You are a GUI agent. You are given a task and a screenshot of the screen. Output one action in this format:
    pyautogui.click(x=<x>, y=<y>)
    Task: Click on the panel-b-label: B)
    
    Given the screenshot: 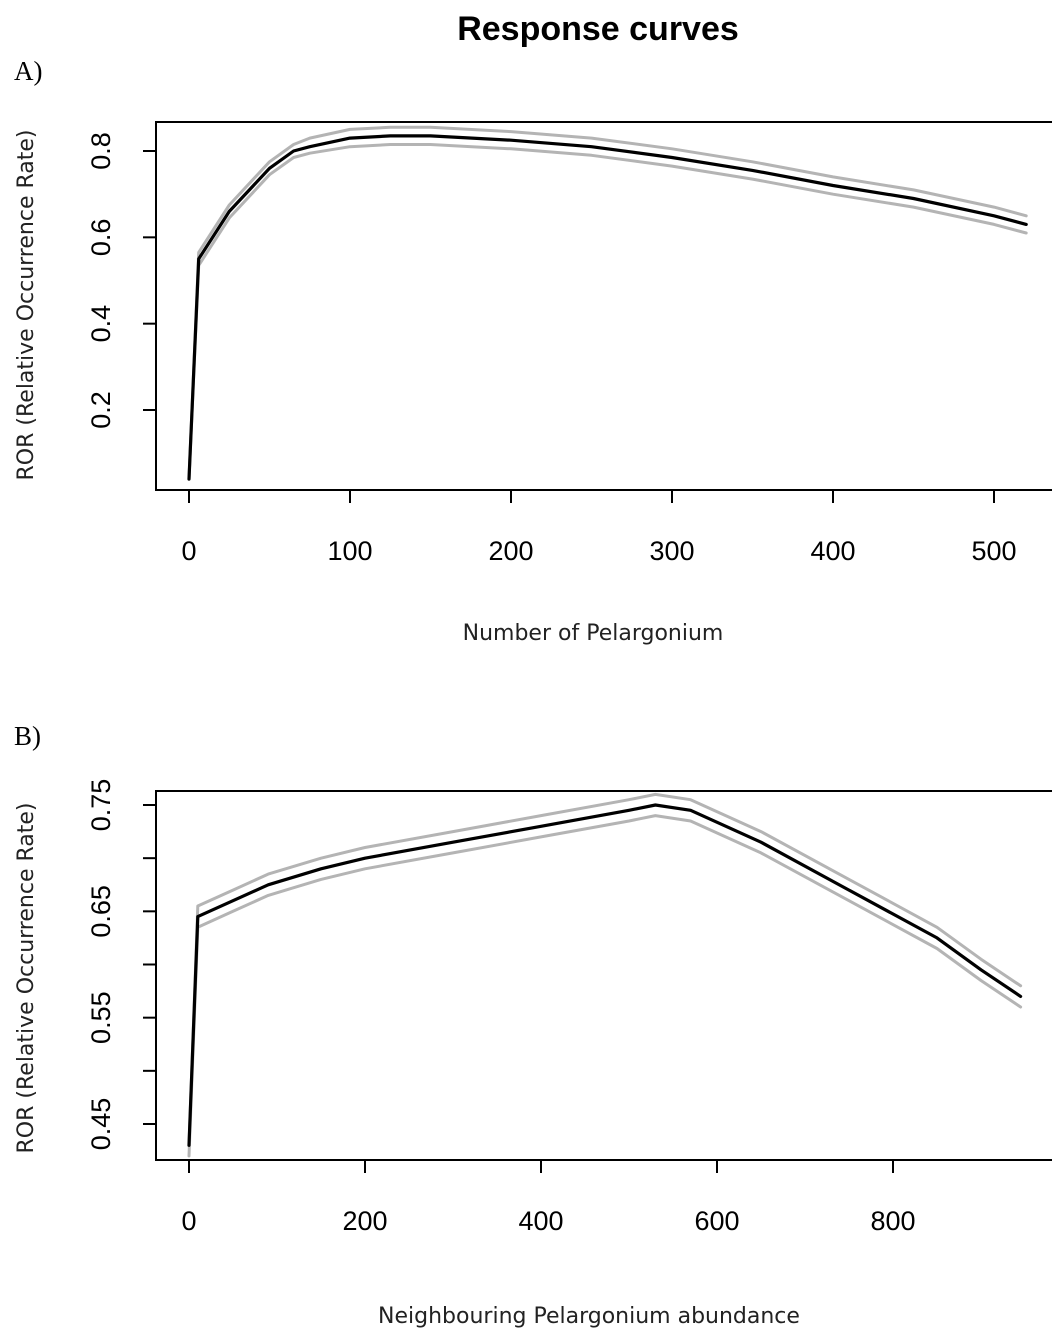 What is the action you would take?
    pyautogui.click(x=27, y=736)
    